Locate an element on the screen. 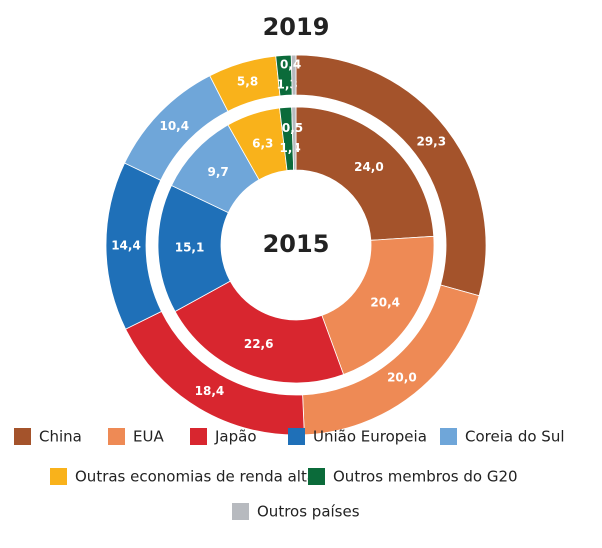 This screenshot has height=548, width=602. value-label: 9,7 is located at coordinates (218, 172).